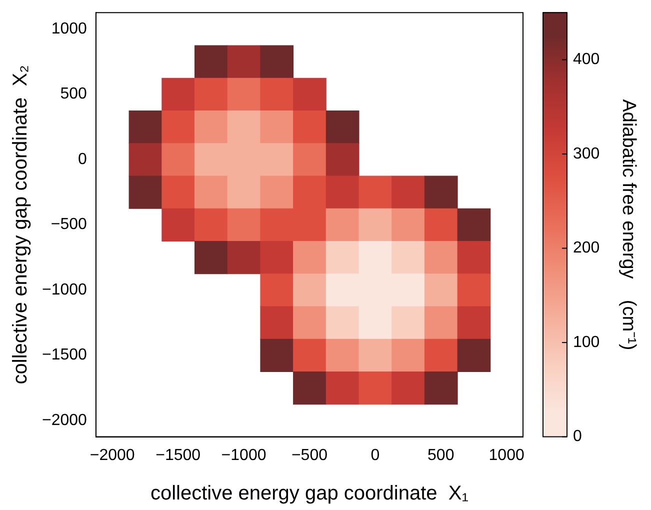 The height and width of the screenshot is (510, 651). I want to click on x-tick-label: 1000, so click(506, 455).